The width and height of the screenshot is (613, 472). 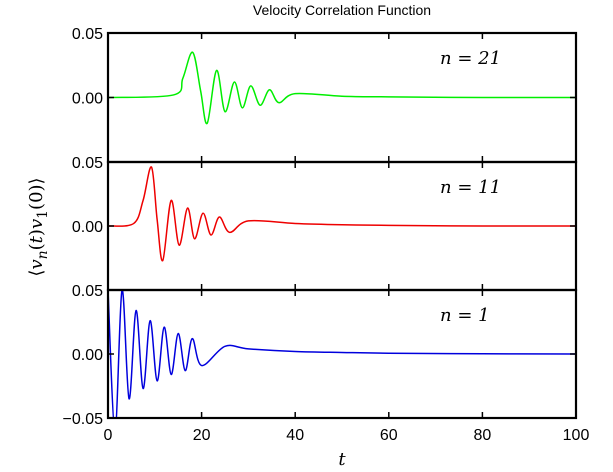 I want to click on x-tick-label: 60, so click(x=389, y=435).